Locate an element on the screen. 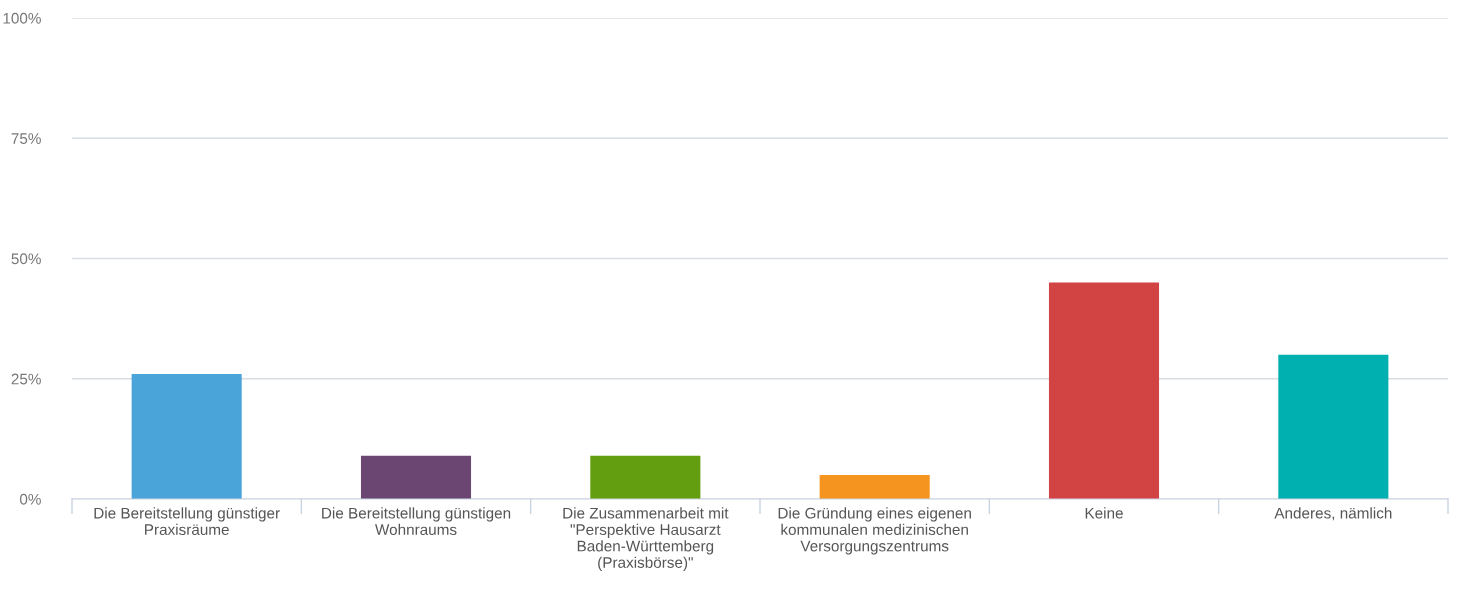 The image size is (1459, 599). x-tick-label: Die Bereitstellung günstiger Praxisräume is located at coordinates (187, 521).